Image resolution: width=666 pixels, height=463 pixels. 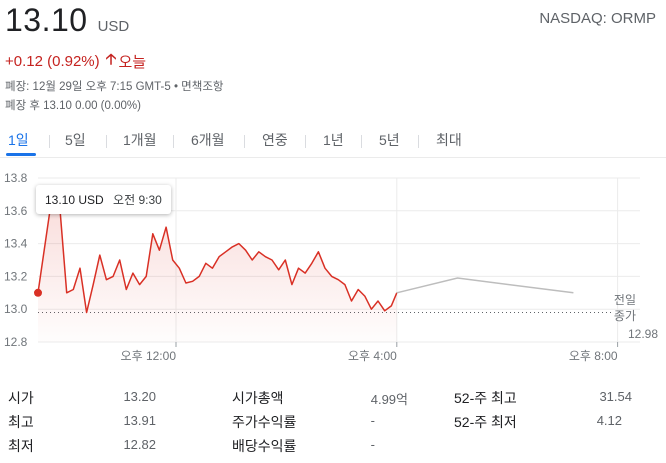 I want to click on tab-1m: 1개월, so click(x=140, y=140).